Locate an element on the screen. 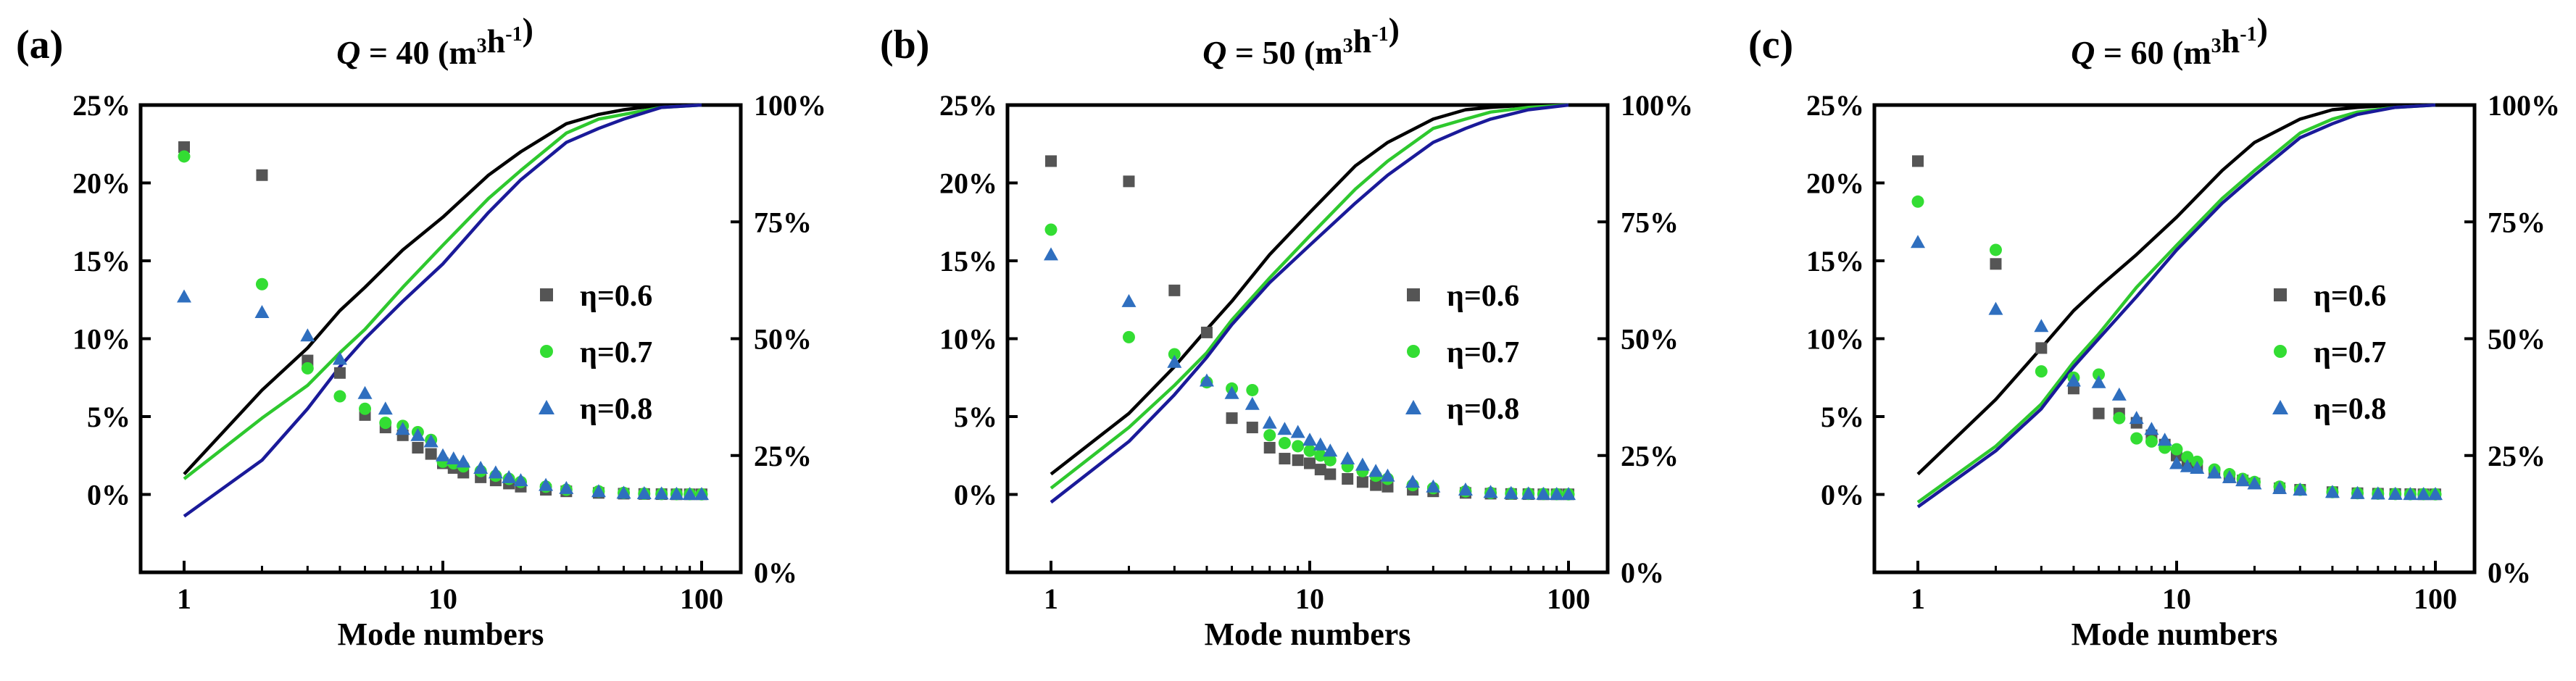 Image resolution: width=2576 pixels, height=681 pixels. x-axis-label: Mode numbers is located at coordinates (2175, 634).